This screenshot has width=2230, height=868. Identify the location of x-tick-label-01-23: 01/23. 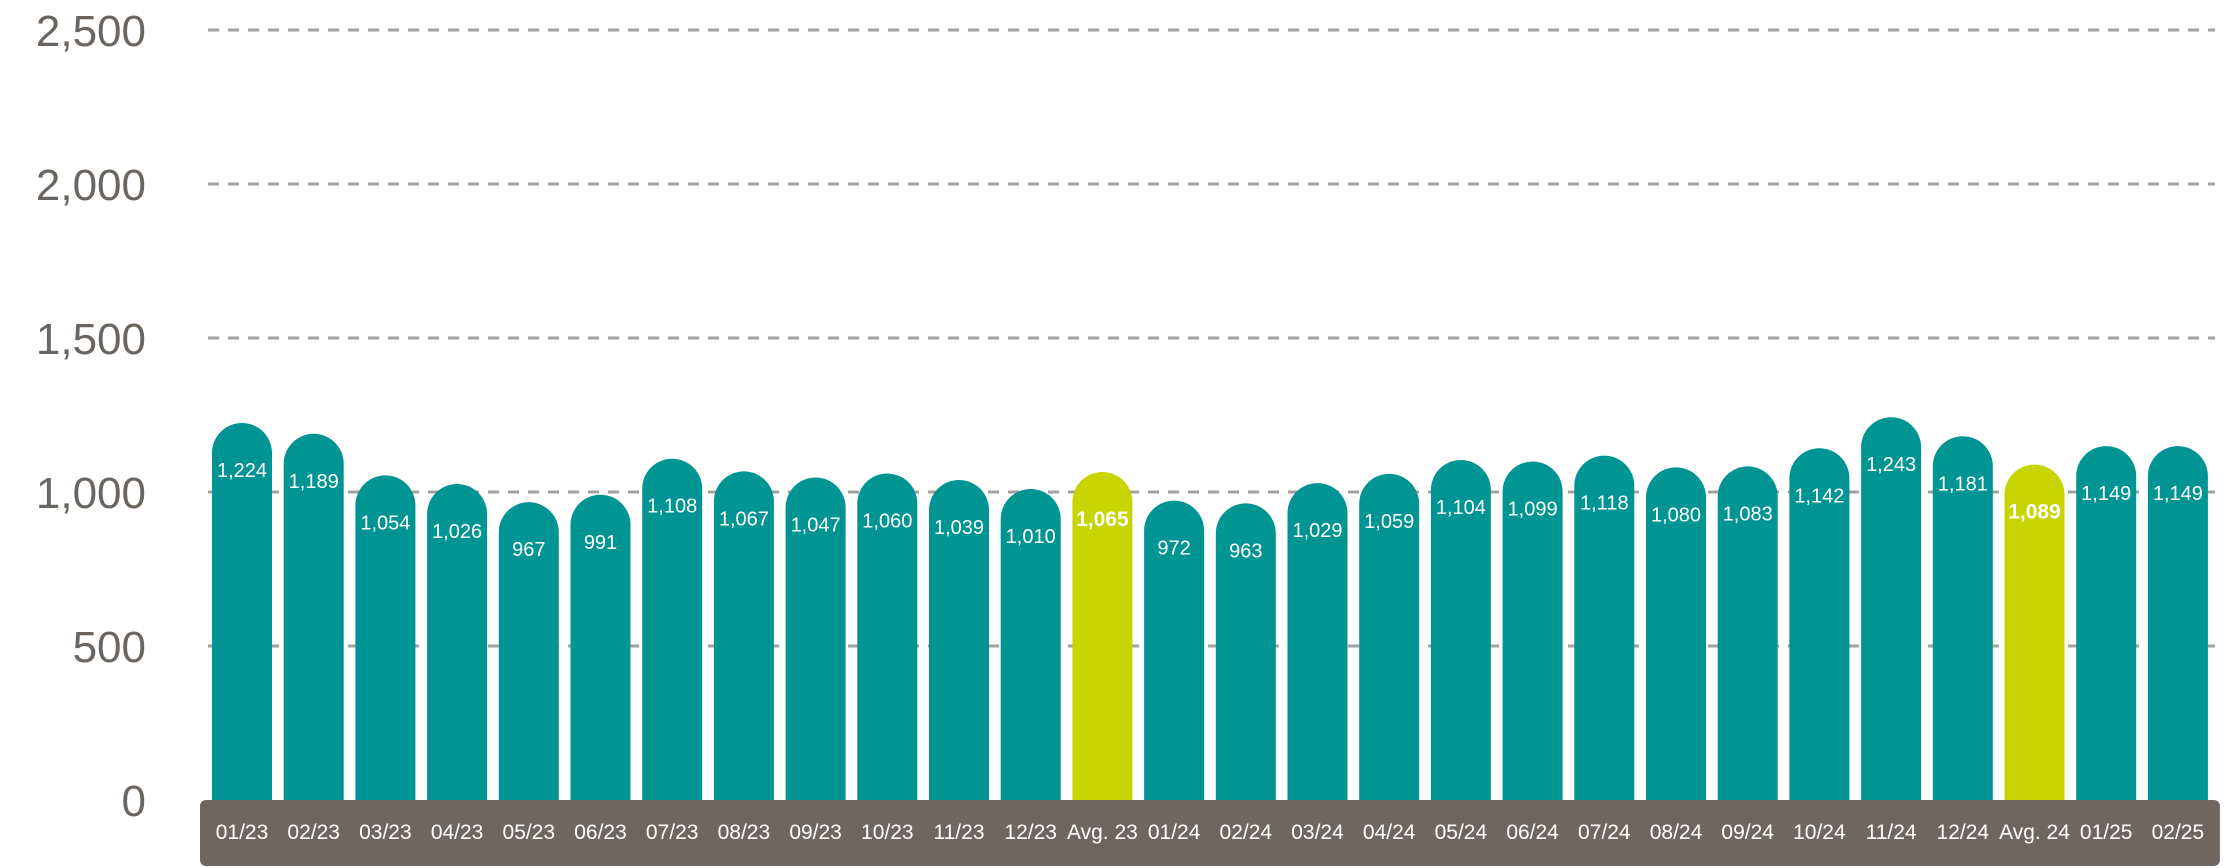
(242, 832).